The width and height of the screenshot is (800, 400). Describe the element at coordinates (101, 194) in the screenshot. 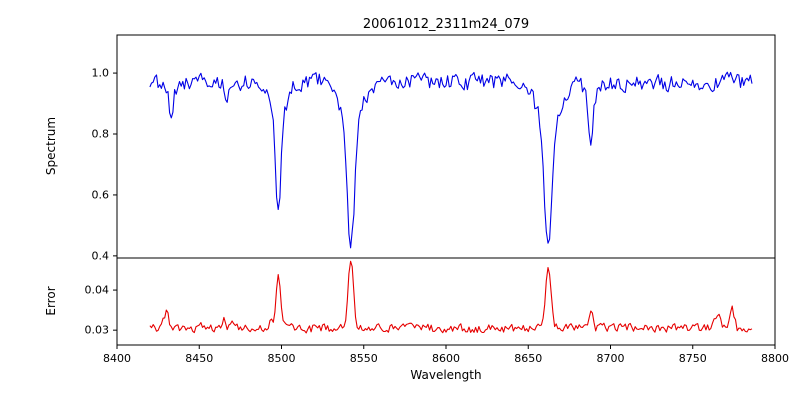

I see `spectrum-y-tick-label: 0.6` at that location.